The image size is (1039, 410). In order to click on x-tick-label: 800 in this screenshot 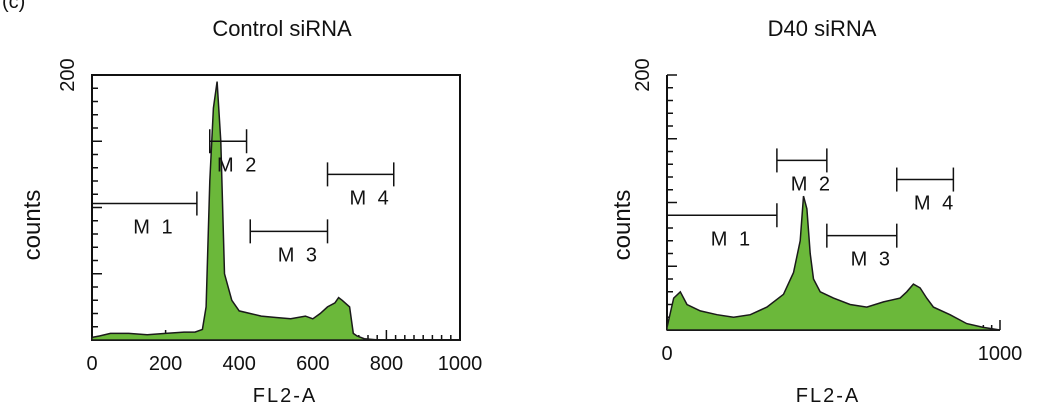, I will do `click(386, 364)`.